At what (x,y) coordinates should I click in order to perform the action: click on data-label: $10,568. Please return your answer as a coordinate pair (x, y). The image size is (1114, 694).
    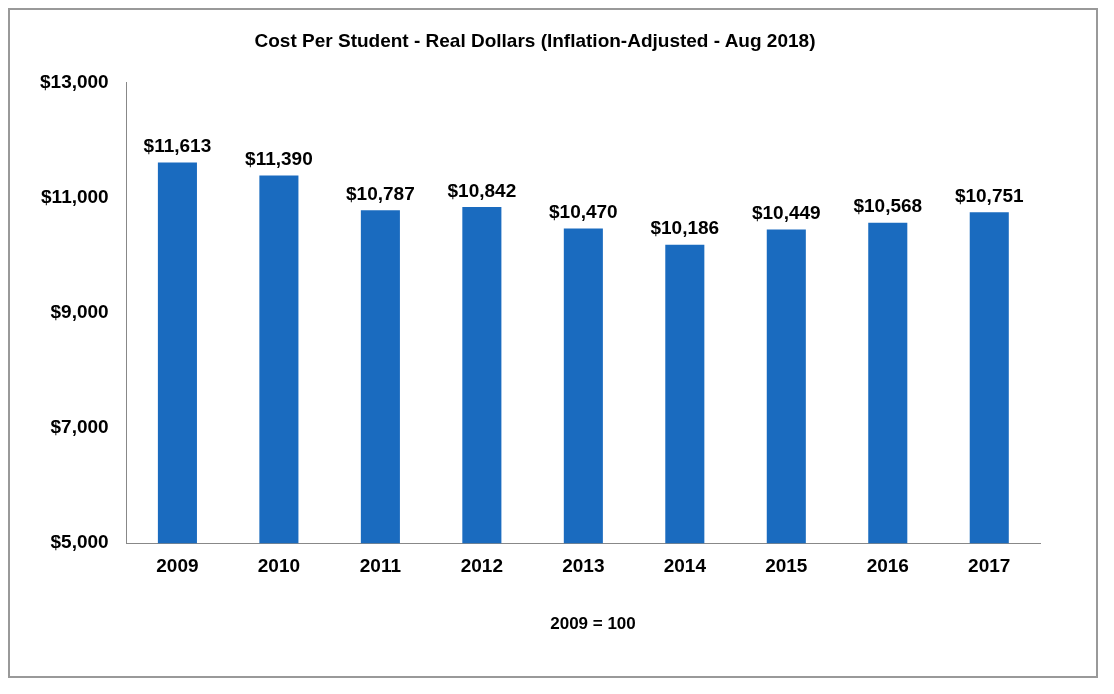
    Looking at the image, I should click on (888, 206).